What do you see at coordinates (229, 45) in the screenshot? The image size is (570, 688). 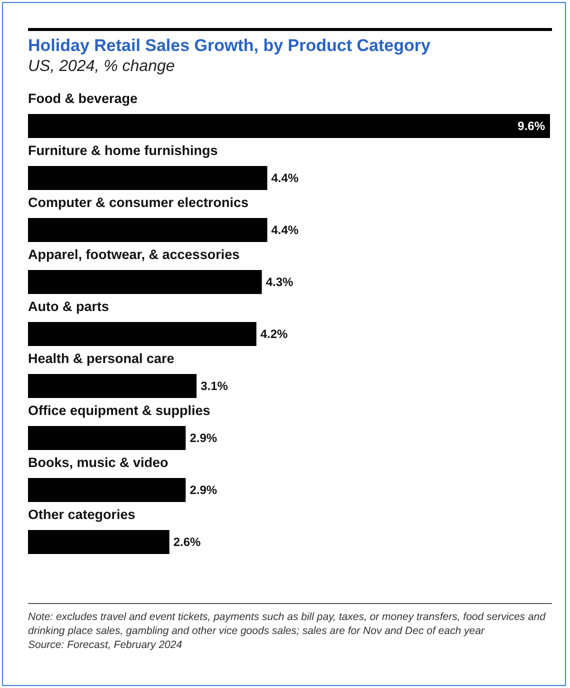 I see `chart-title: Holiday Retail Sales Growth, by Product Category` at bounding box center [229, 45].